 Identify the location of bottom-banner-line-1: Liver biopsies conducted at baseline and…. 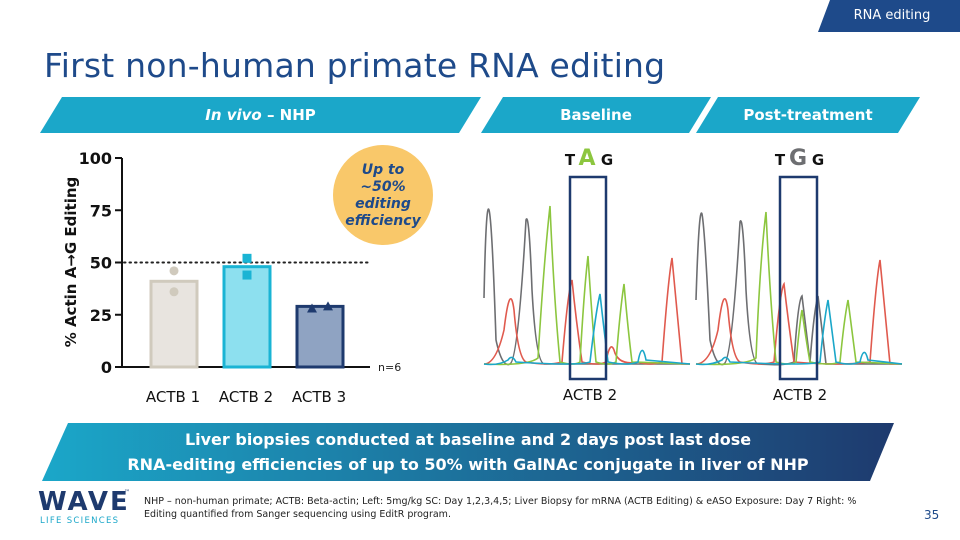
(468, 439).